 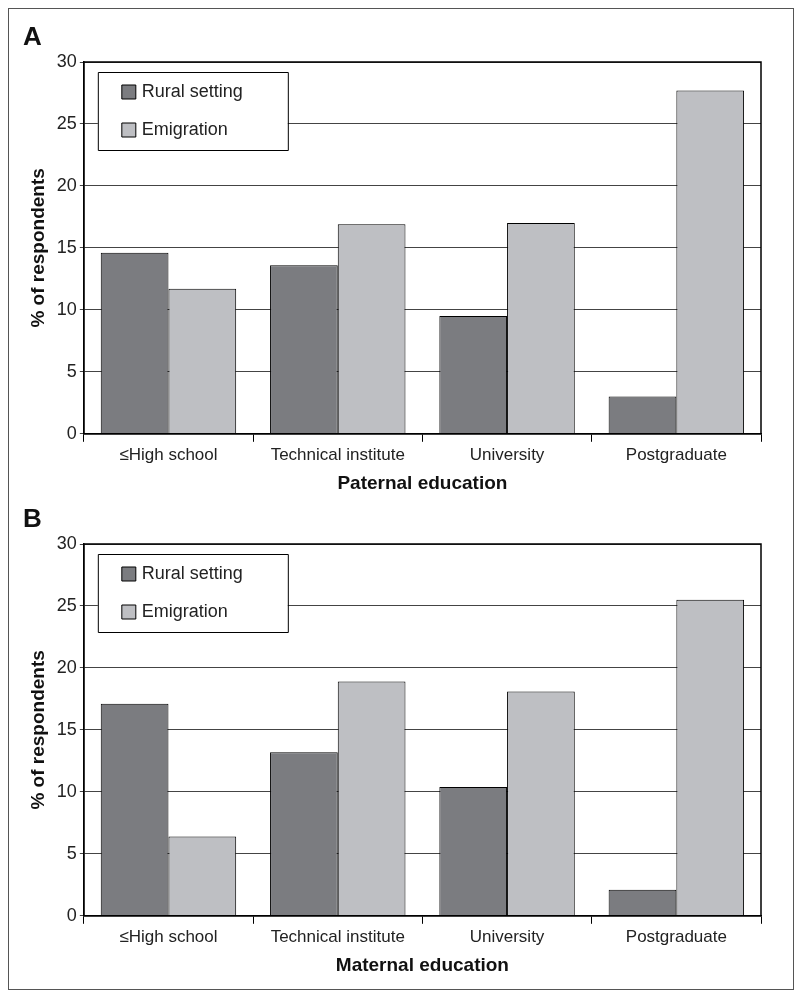 What do you see at coordinates (422, 482) in the screenshot?
I see `x-axis-title: Paternal education` at bounding box center [422, 482].